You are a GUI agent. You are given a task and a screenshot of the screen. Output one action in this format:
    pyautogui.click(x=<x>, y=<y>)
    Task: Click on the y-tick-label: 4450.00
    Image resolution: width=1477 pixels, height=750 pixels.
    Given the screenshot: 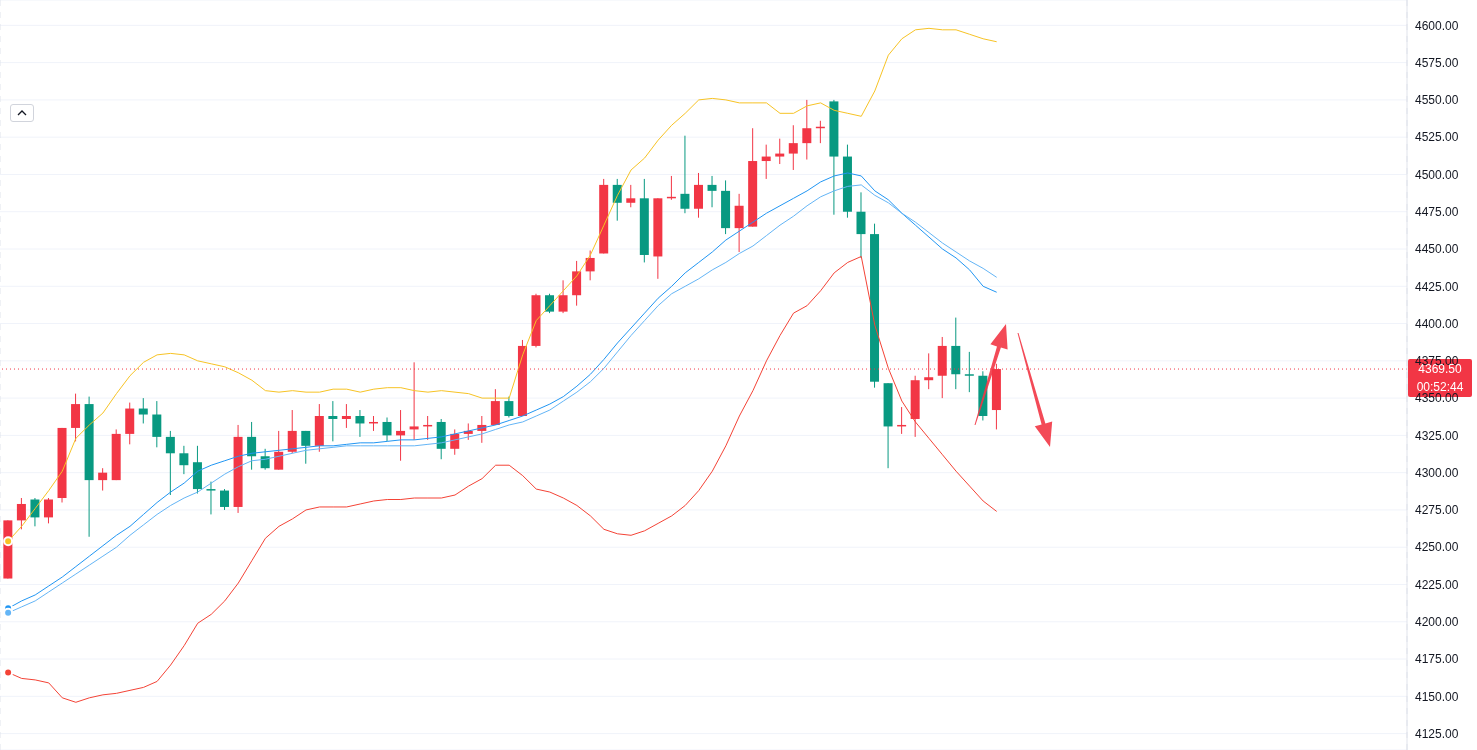 What is the action you would take?
    pyautogui.click(x=1437, y=249)
    